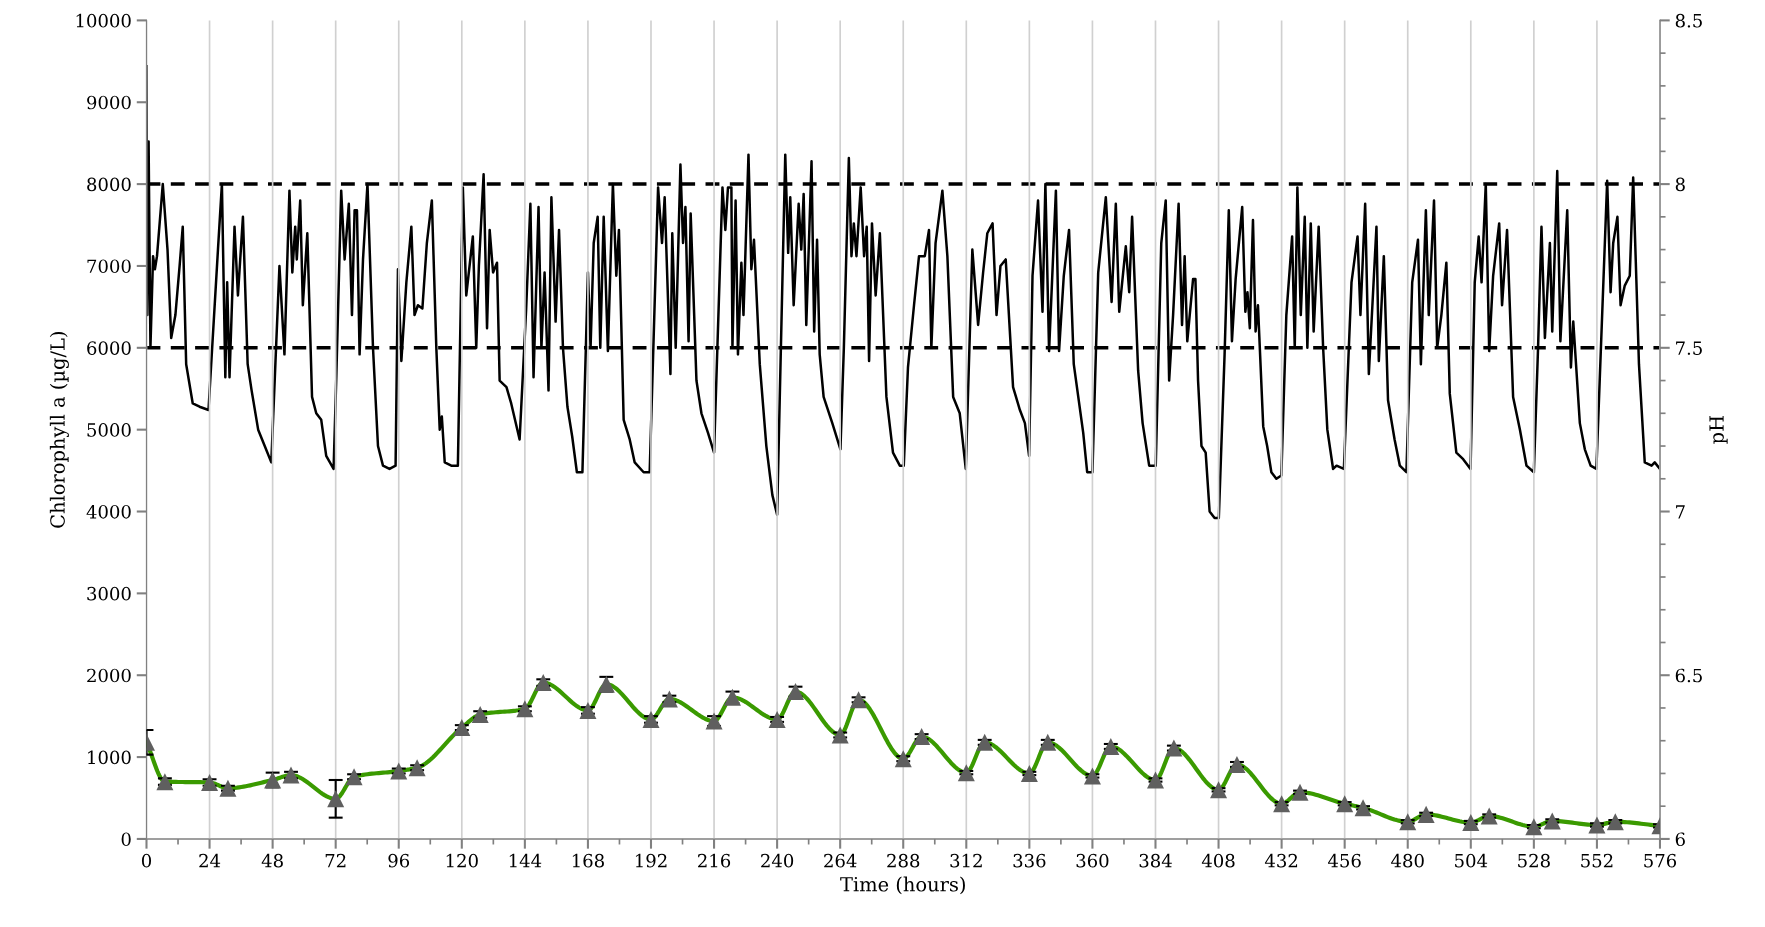 This screenshot has height=927, width=1765. Describe the element at coordinates (109, 430) in the screenshot. I see `y-tick-label: 5000` at that location.